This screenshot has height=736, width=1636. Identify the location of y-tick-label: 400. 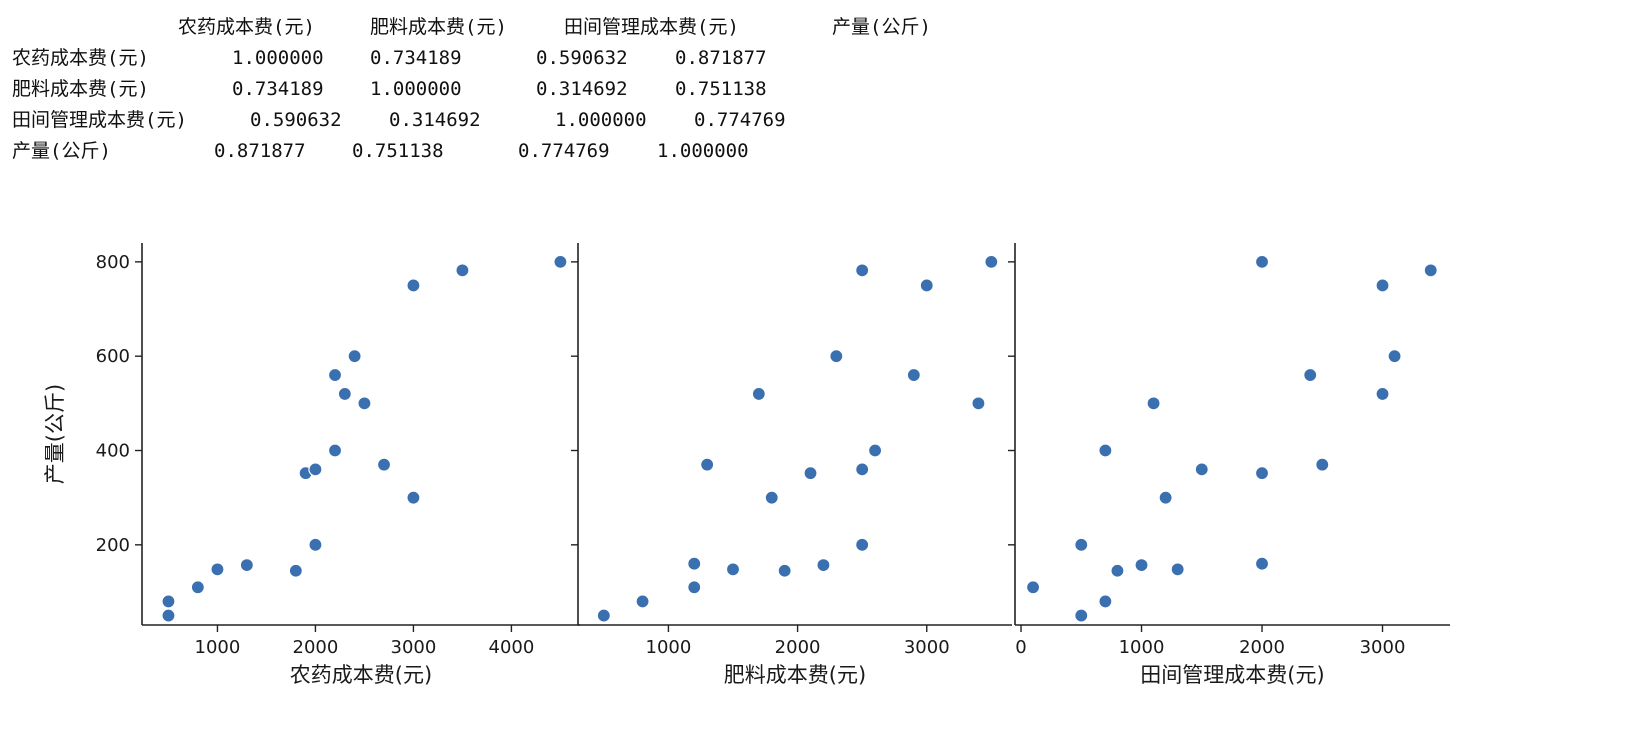
(113, 451).